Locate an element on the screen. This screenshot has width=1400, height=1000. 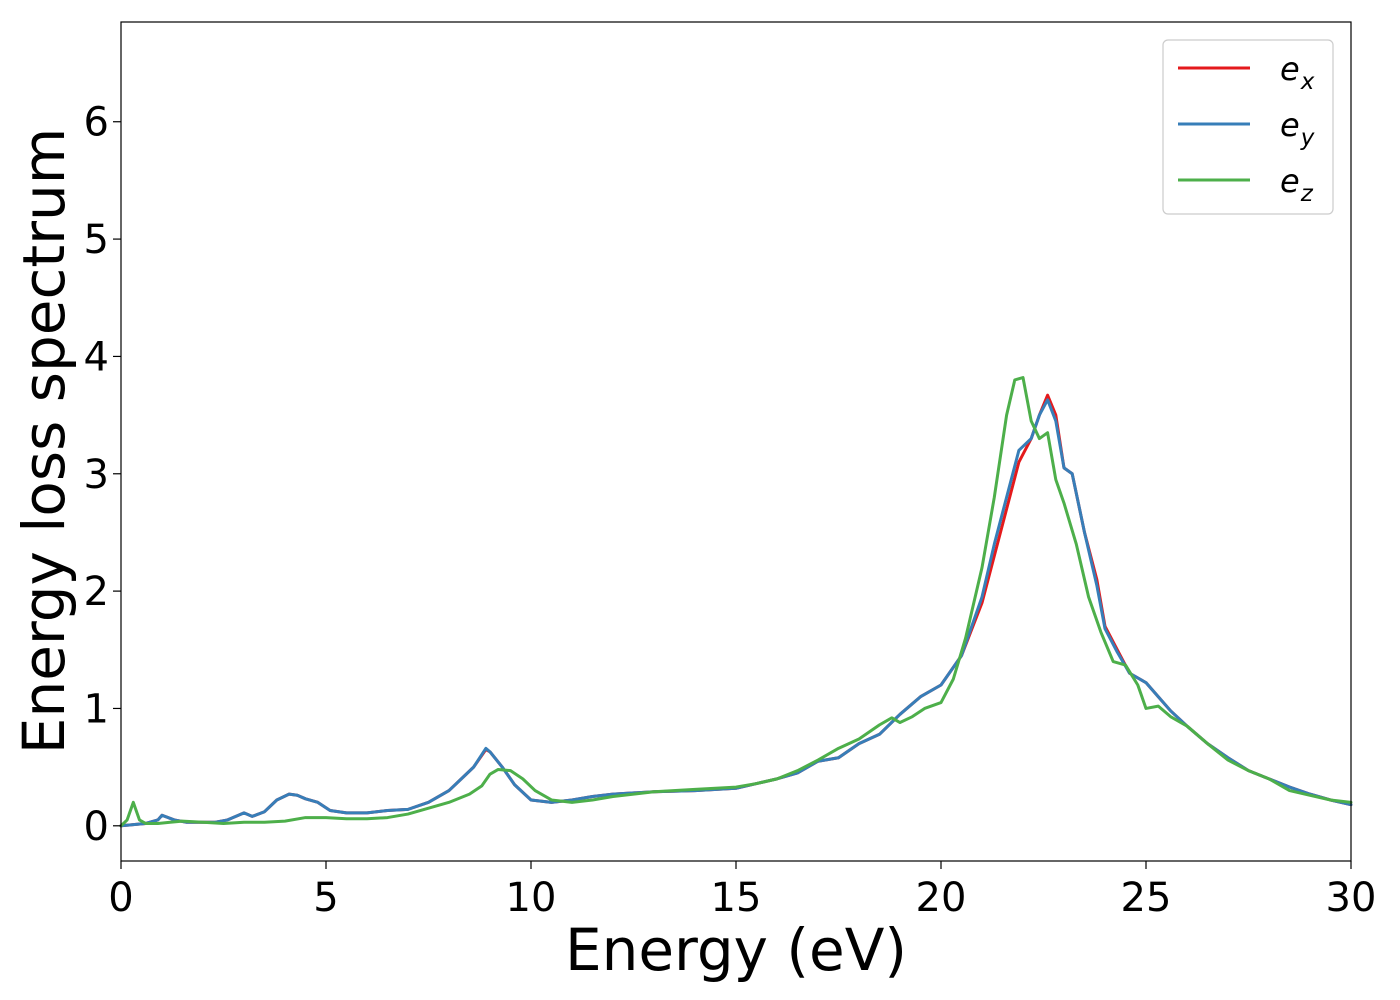
y-axis: 0 1 2 3 4 5 6 is located at coordinates (102, 475).